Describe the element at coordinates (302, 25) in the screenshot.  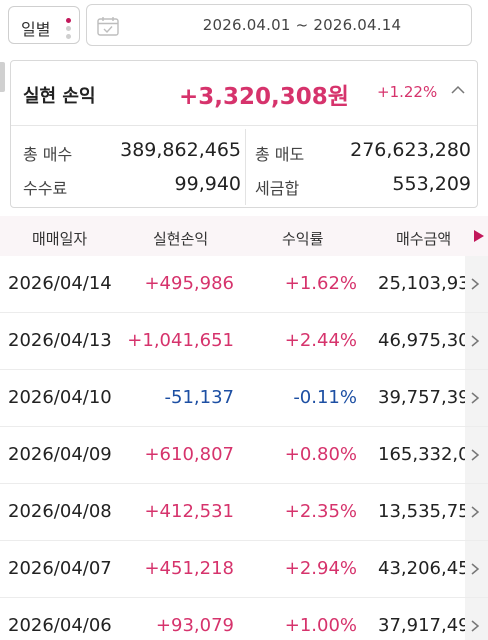
I see `date-range-text: 2026.04.01 ~ 2026.04.14` at that location.